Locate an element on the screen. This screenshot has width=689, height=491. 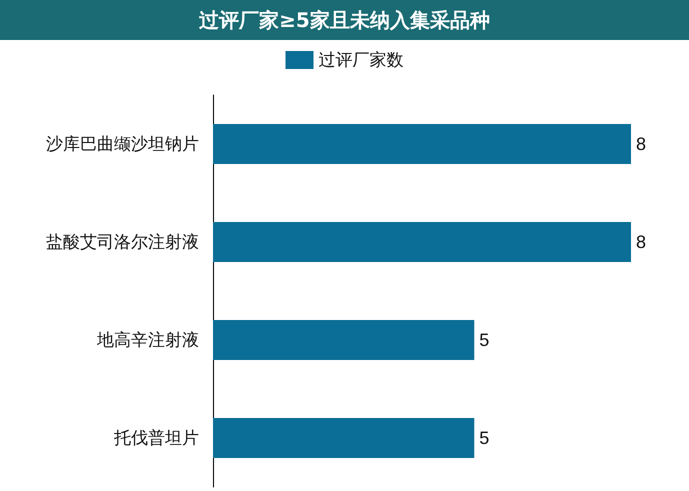
y-tick-label: 托伐普坦片 is located at coordinates (156, 438).